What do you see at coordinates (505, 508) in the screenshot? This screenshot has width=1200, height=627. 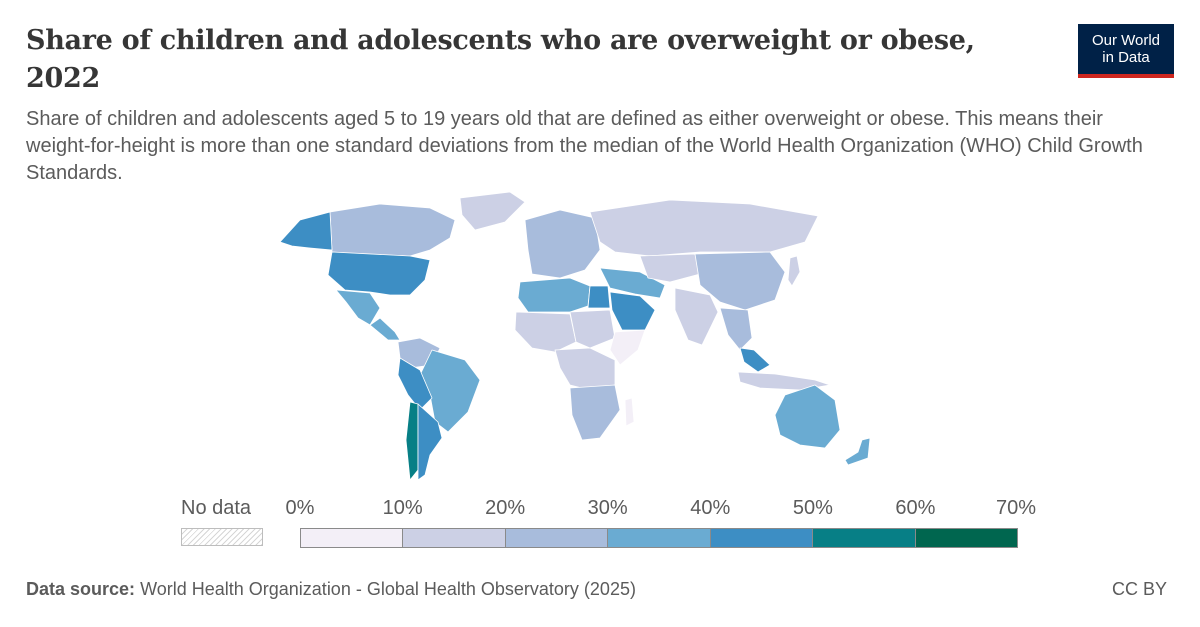 I see `legend-tick-label: 20%` at bounding box center [505, 508].